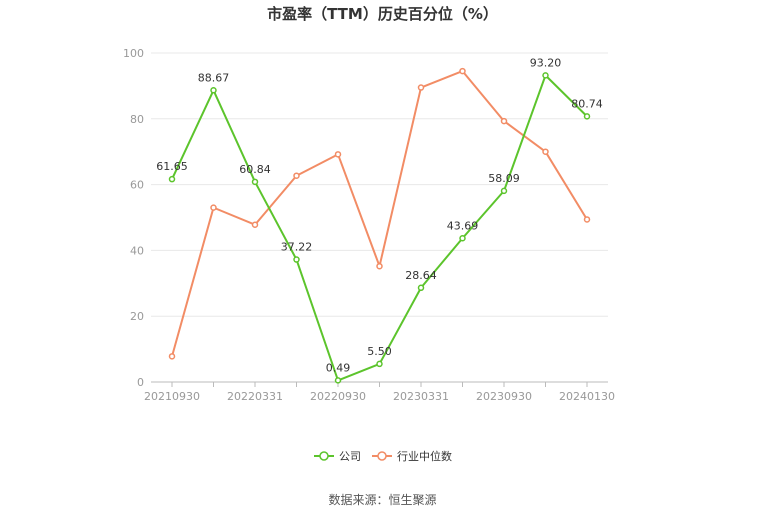  I want to click on company-data-label: 93.20, so click(546, 62).